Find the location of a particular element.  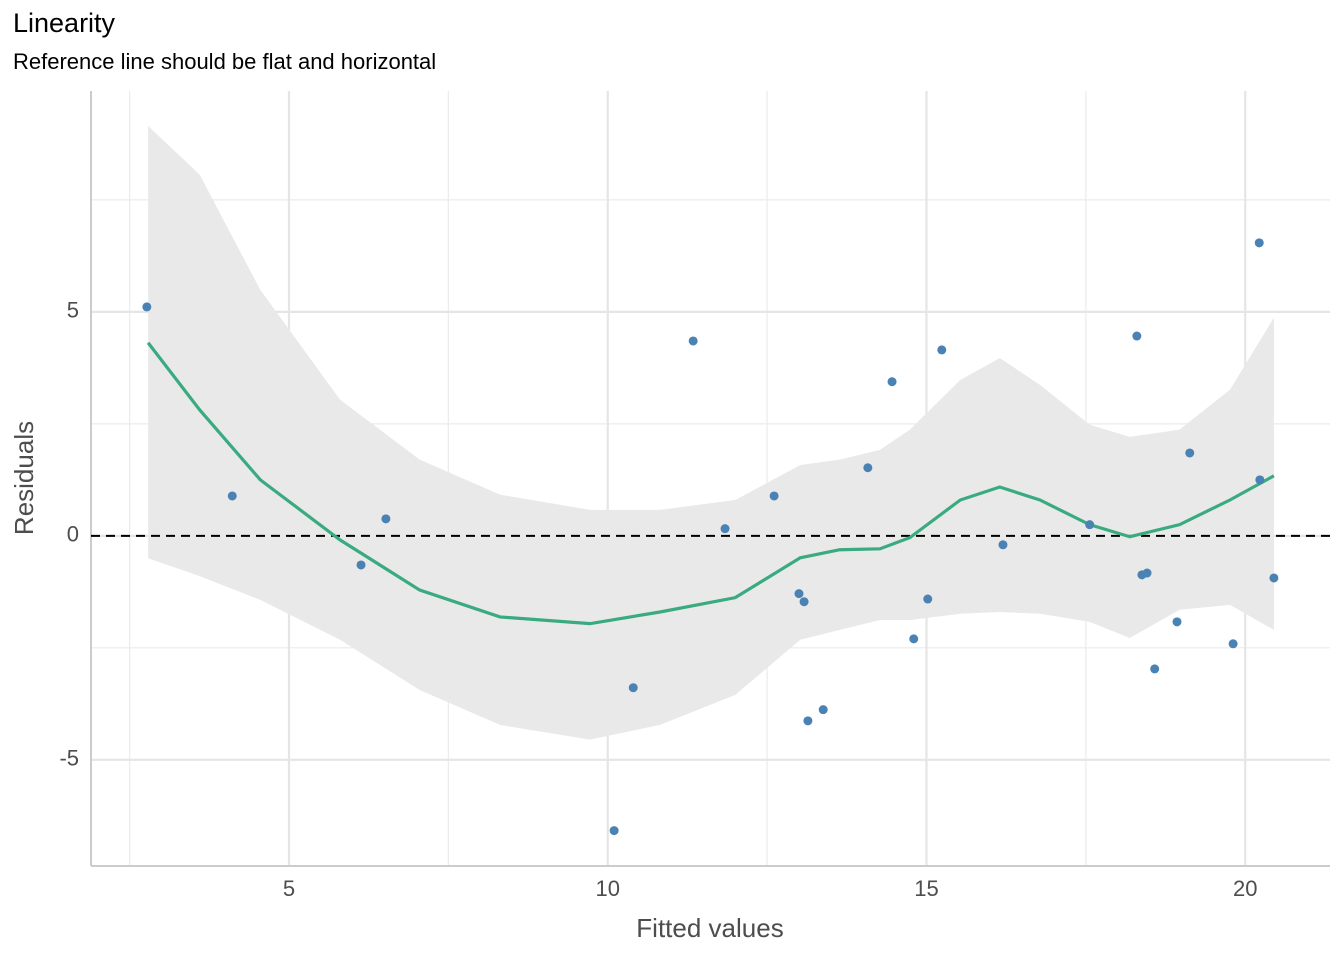

x-axis-label: Fitted values is located at coordinates (709, 928).